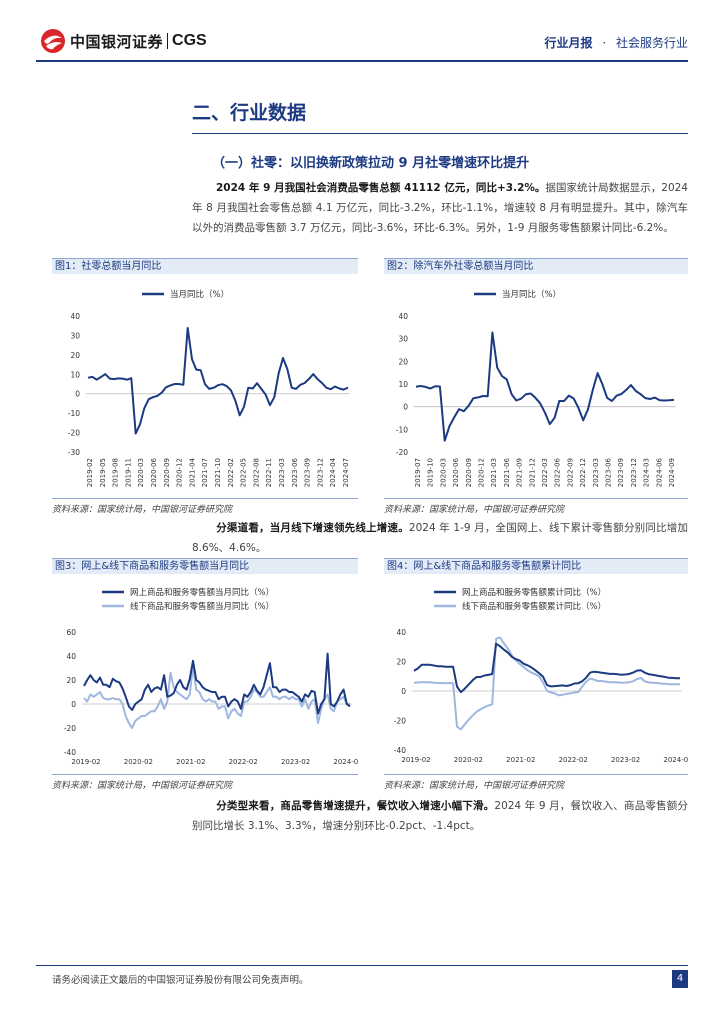  Describe the element at coordinates (168, 41) in the screenshot. I see `logo-separator` at that location.